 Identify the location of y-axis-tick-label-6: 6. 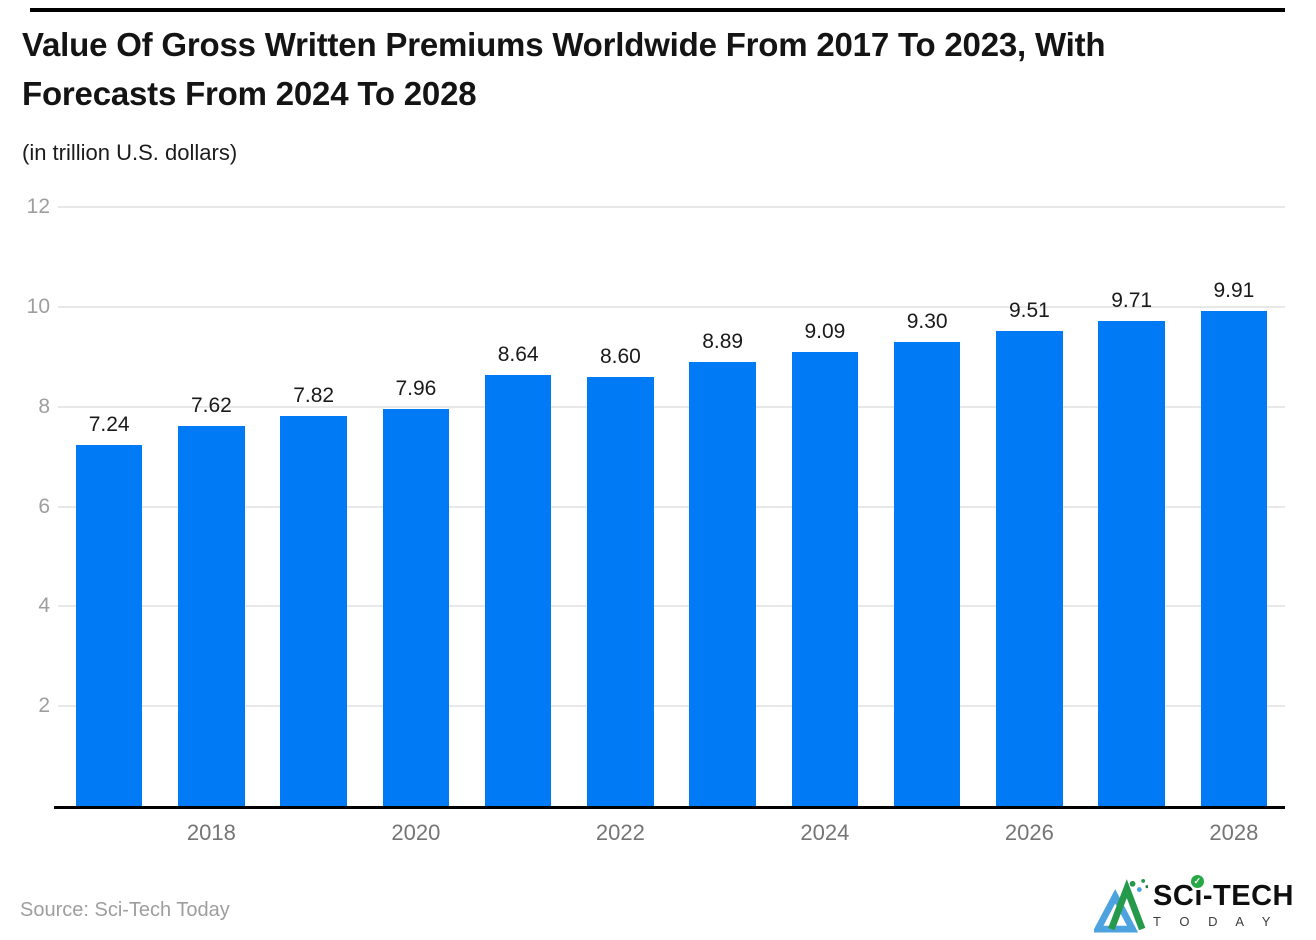
(44, 506).